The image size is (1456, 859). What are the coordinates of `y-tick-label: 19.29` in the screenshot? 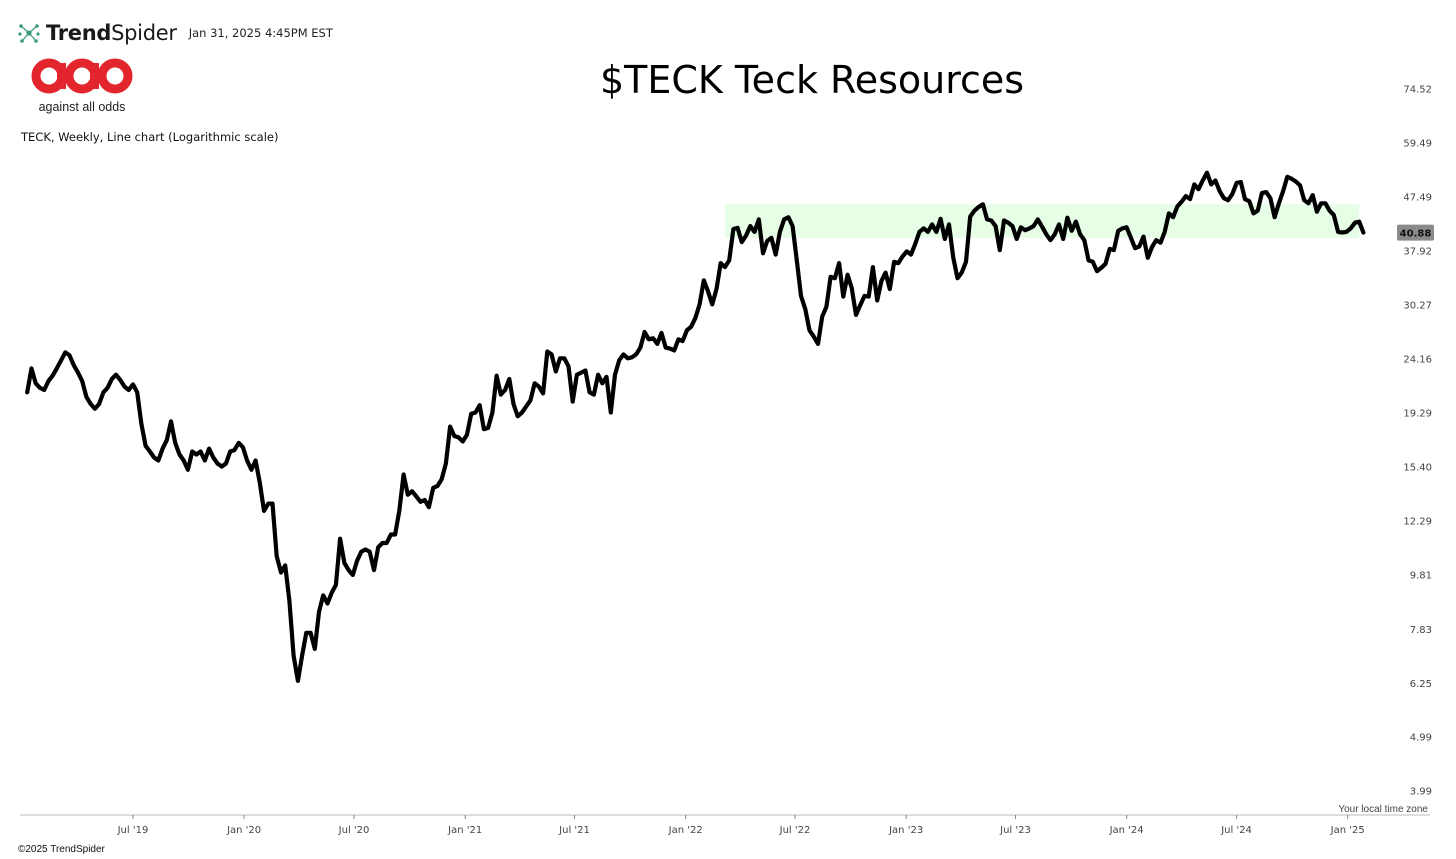 It's located at (1417, 414).